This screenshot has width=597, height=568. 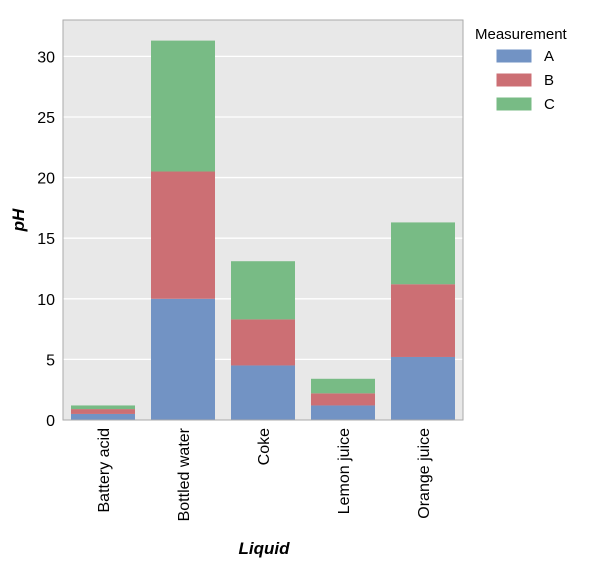 I want to click on bar-c-bottled-water, so click(x=183, y=106).